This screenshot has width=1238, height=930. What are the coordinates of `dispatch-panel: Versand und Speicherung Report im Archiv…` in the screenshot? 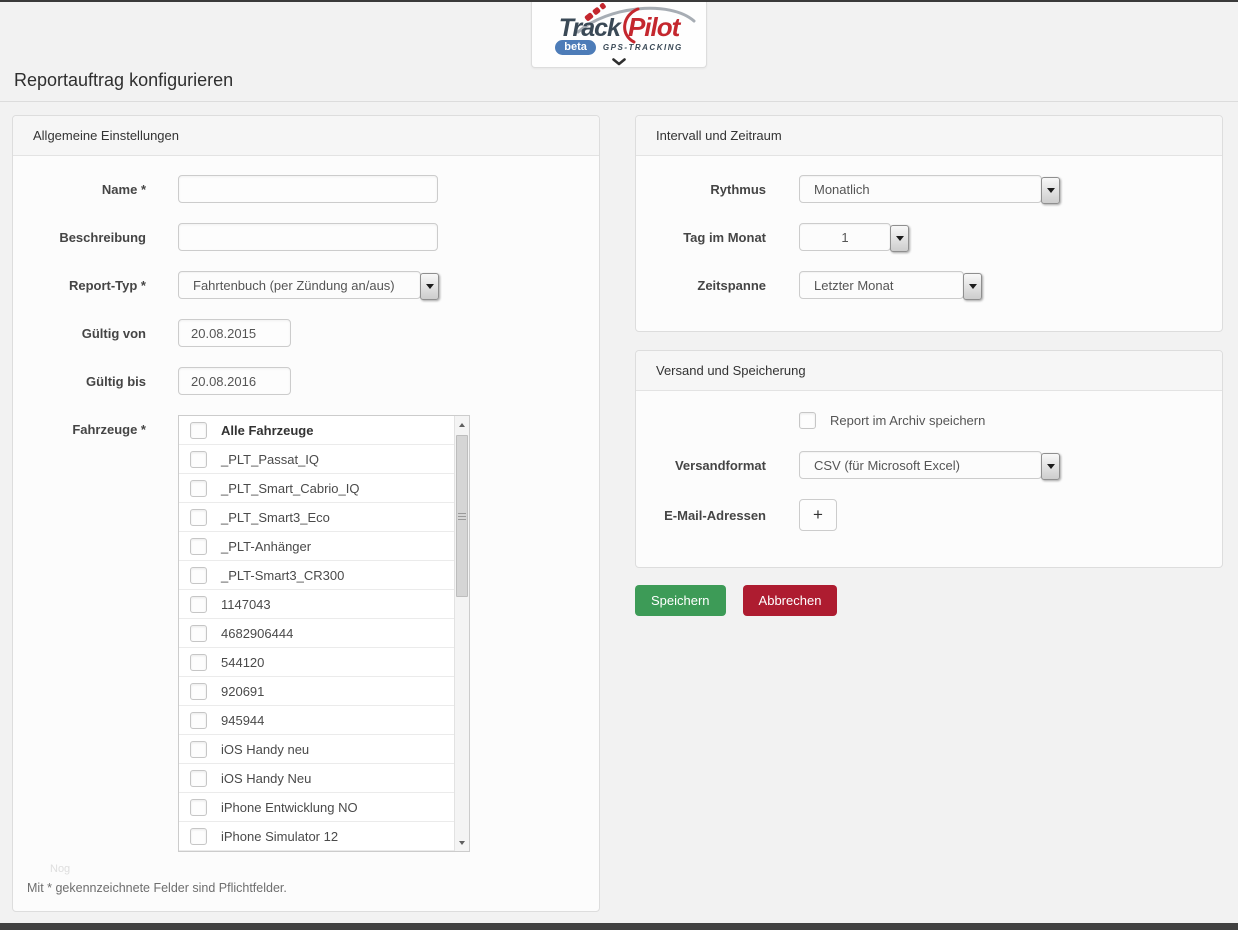 It's located at (929, 459).